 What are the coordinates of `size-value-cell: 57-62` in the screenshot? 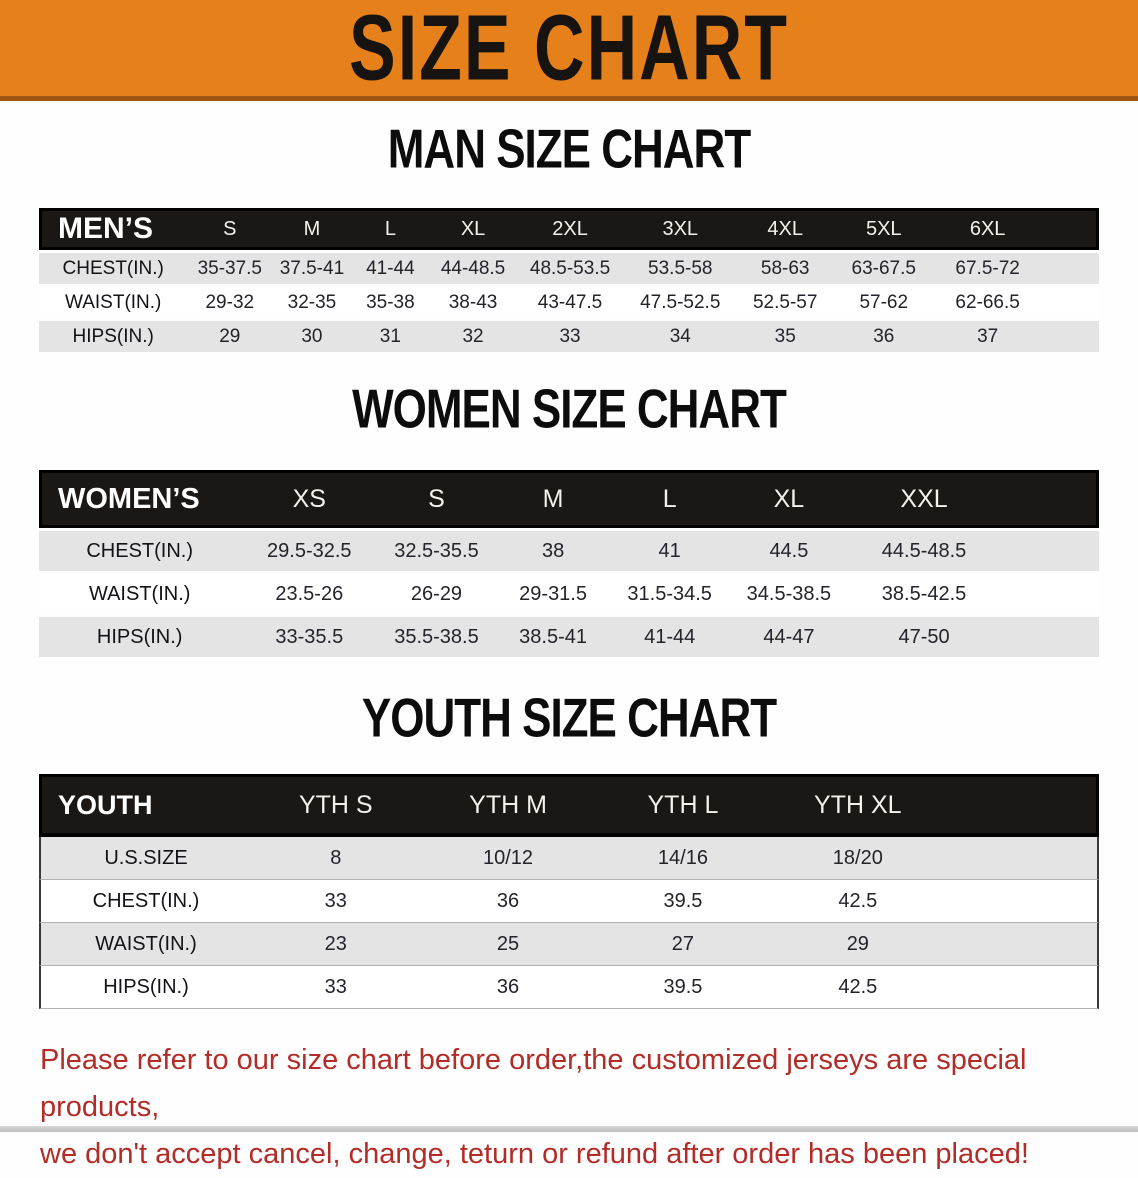 It's located at (883, 302).